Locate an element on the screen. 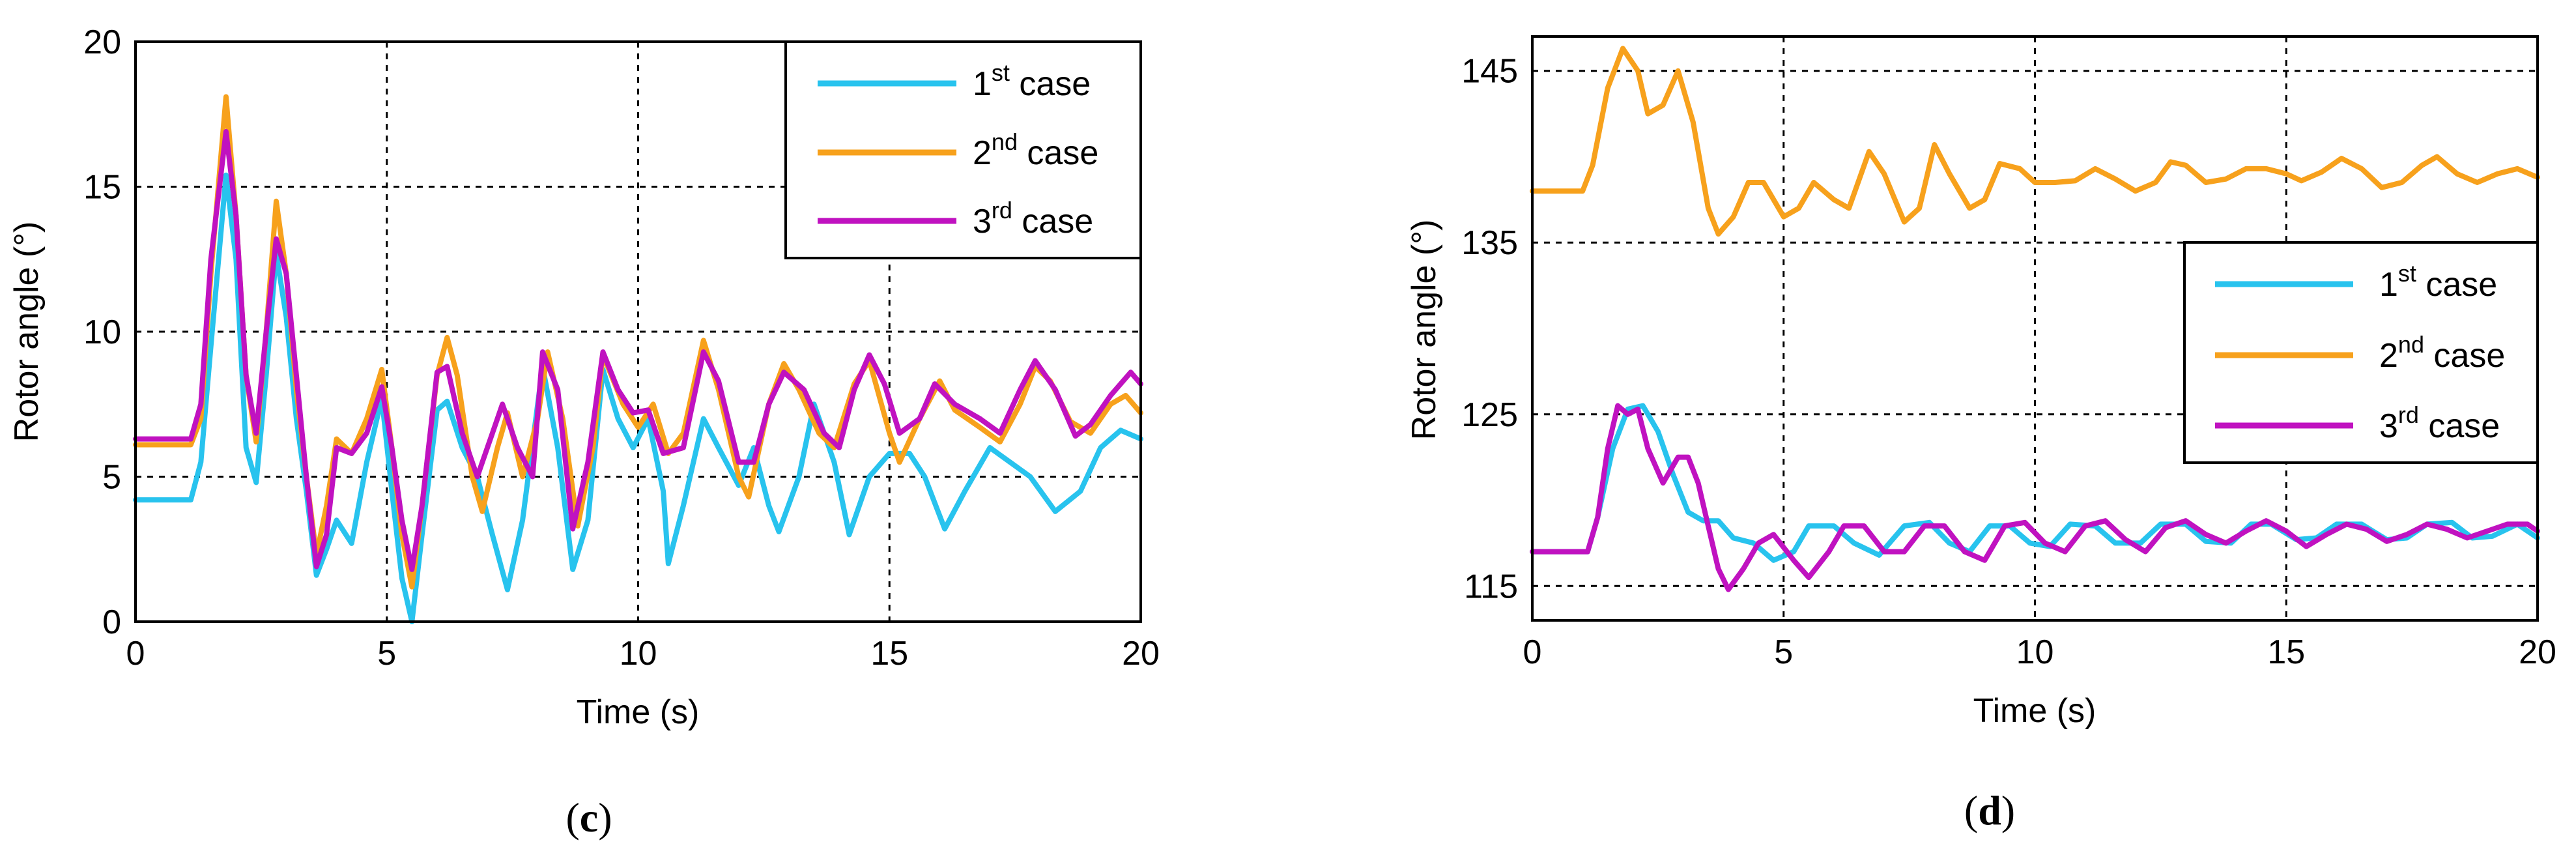 The width and height of the screenshot is (2576, 853). panel-label: (c) is located at coordinates (588, 817).